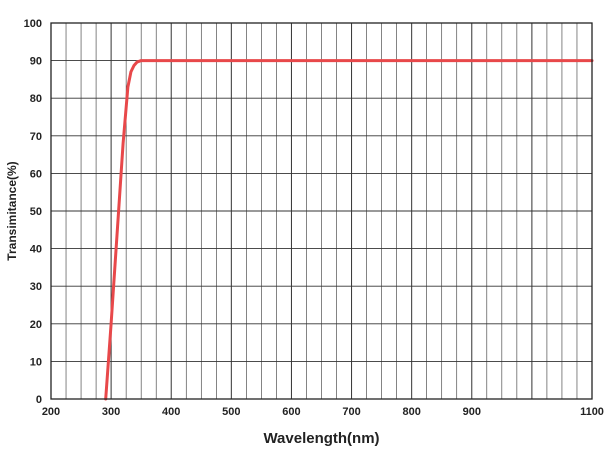  I want to click on y-tick-label: 0, so click(39, 400).